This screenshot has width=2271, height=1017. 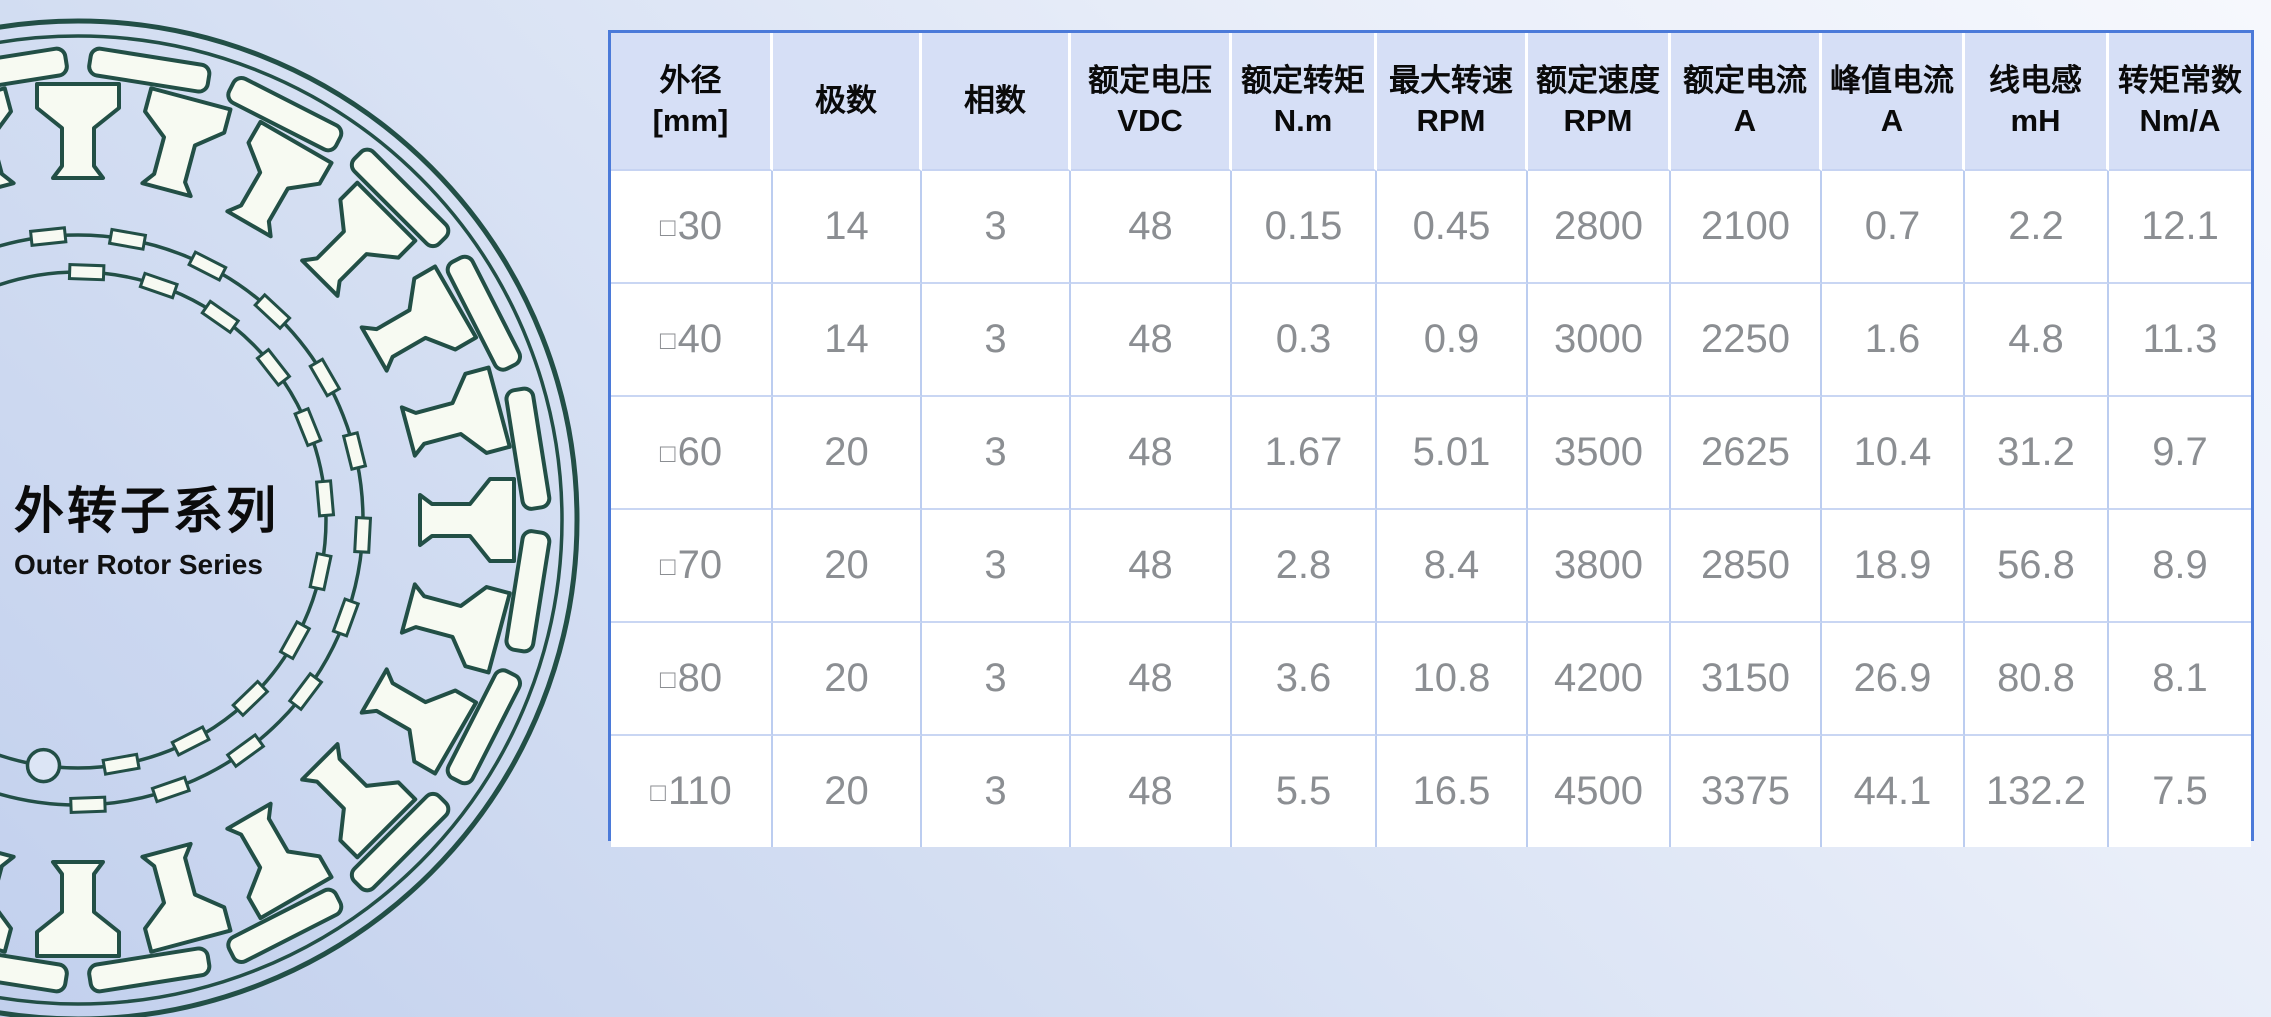 I want to click on column-header: 线电感 mH, so click(x=2037, y=102).